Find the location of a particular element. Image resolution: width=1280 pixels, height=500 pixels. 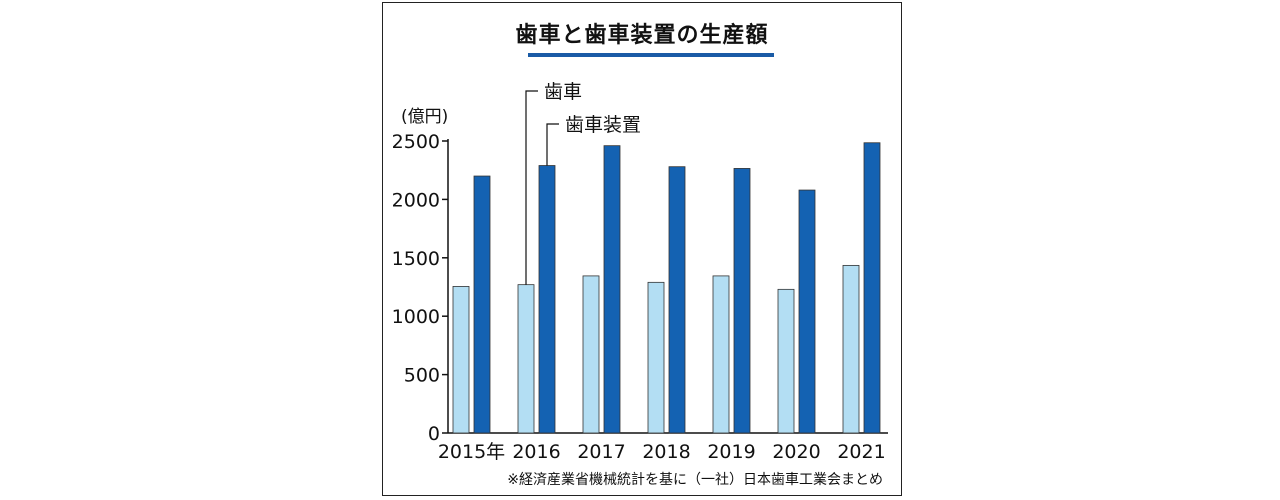

title-underline is located at coordinates (651, 55).